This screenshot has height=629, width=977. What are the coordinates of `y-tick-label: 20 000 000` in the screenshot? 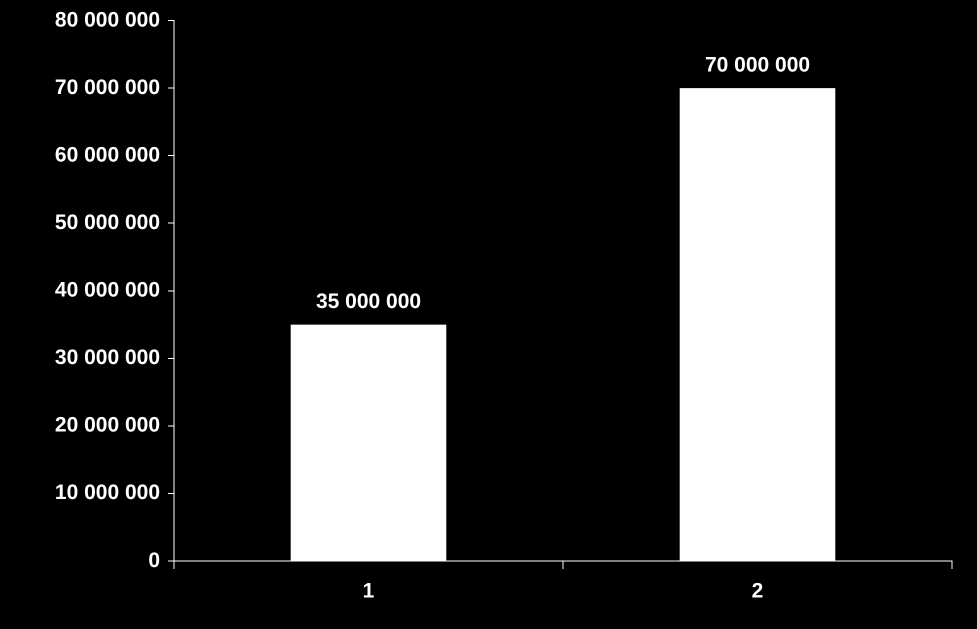 It's located at (107, 425).